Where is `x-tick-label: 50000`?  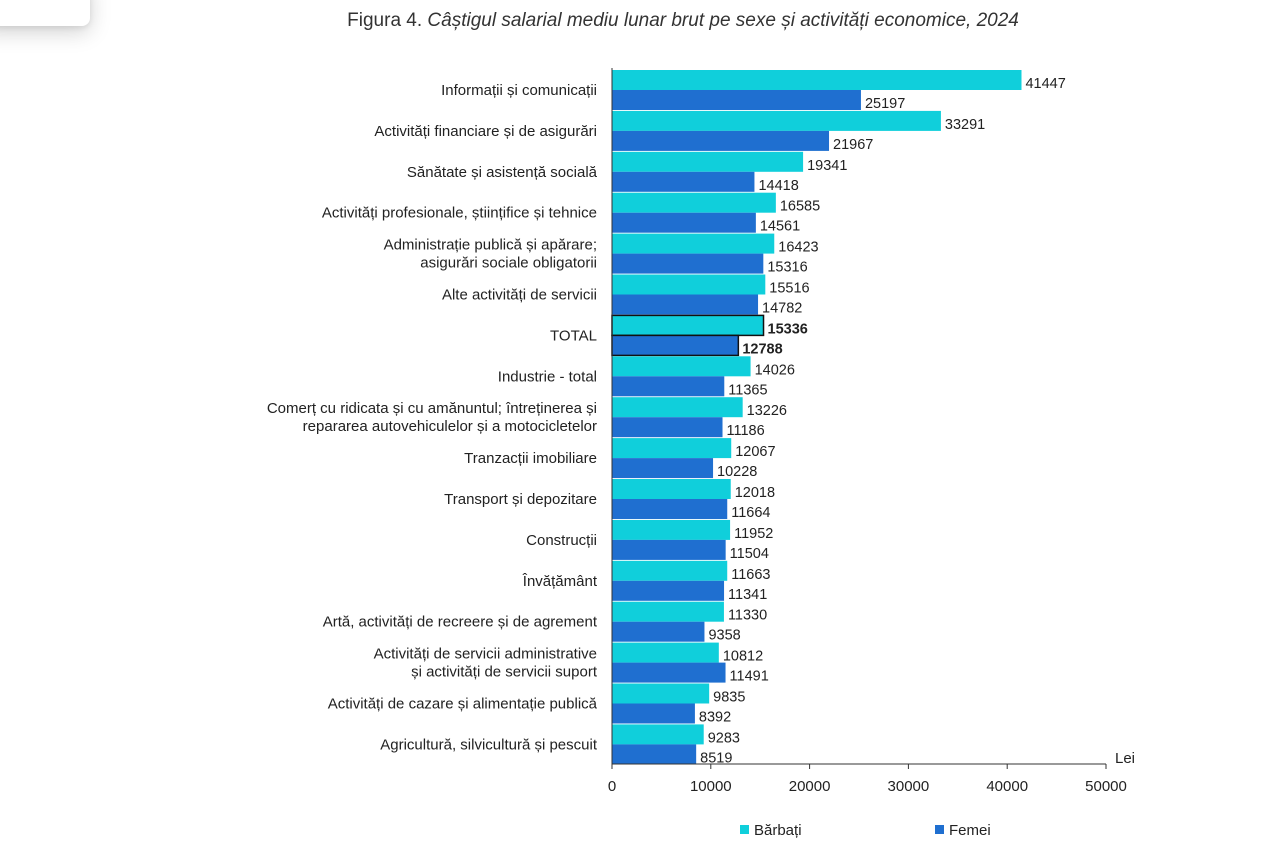
x-tick-label: 50000 is located at coordinates (1106, 786).